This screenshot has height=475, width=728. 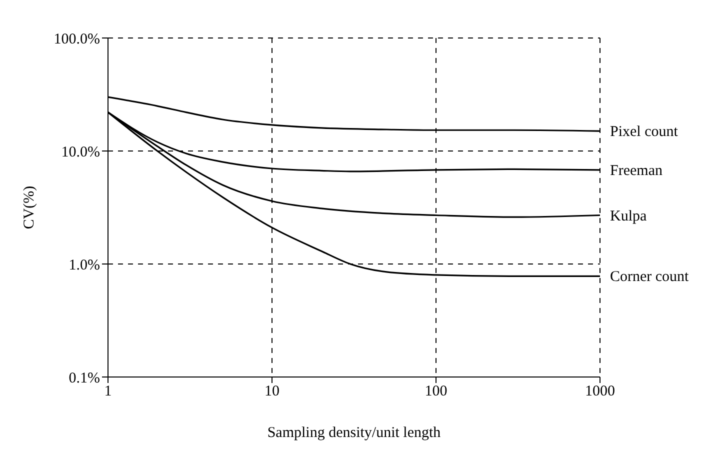 I want to click on x-tick-label: 10, so click(x=272, y=392).